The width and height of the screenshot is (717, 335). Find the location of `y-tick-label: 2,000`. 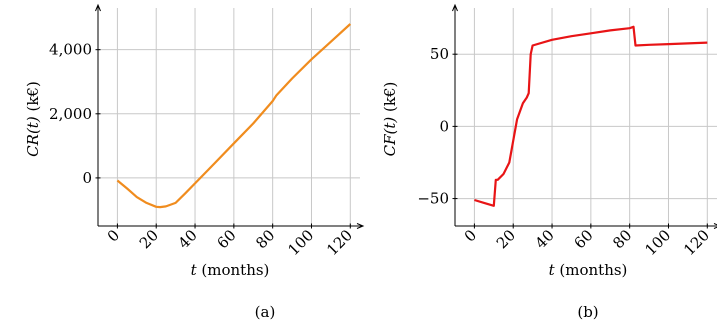

y-tick-label: 2,000 is located at coordinates (70, 114).